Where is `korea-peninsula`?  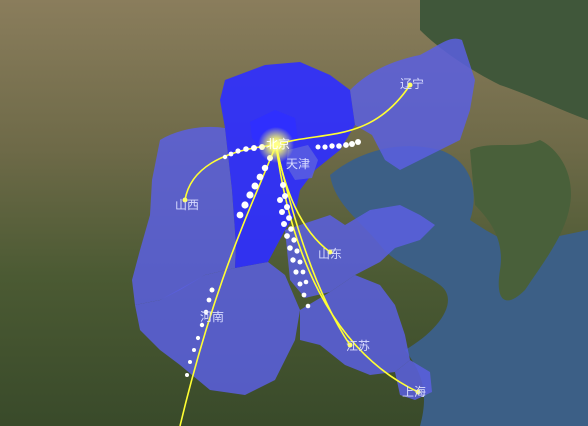
korea-peninsula is located at coordinates (520, 220).